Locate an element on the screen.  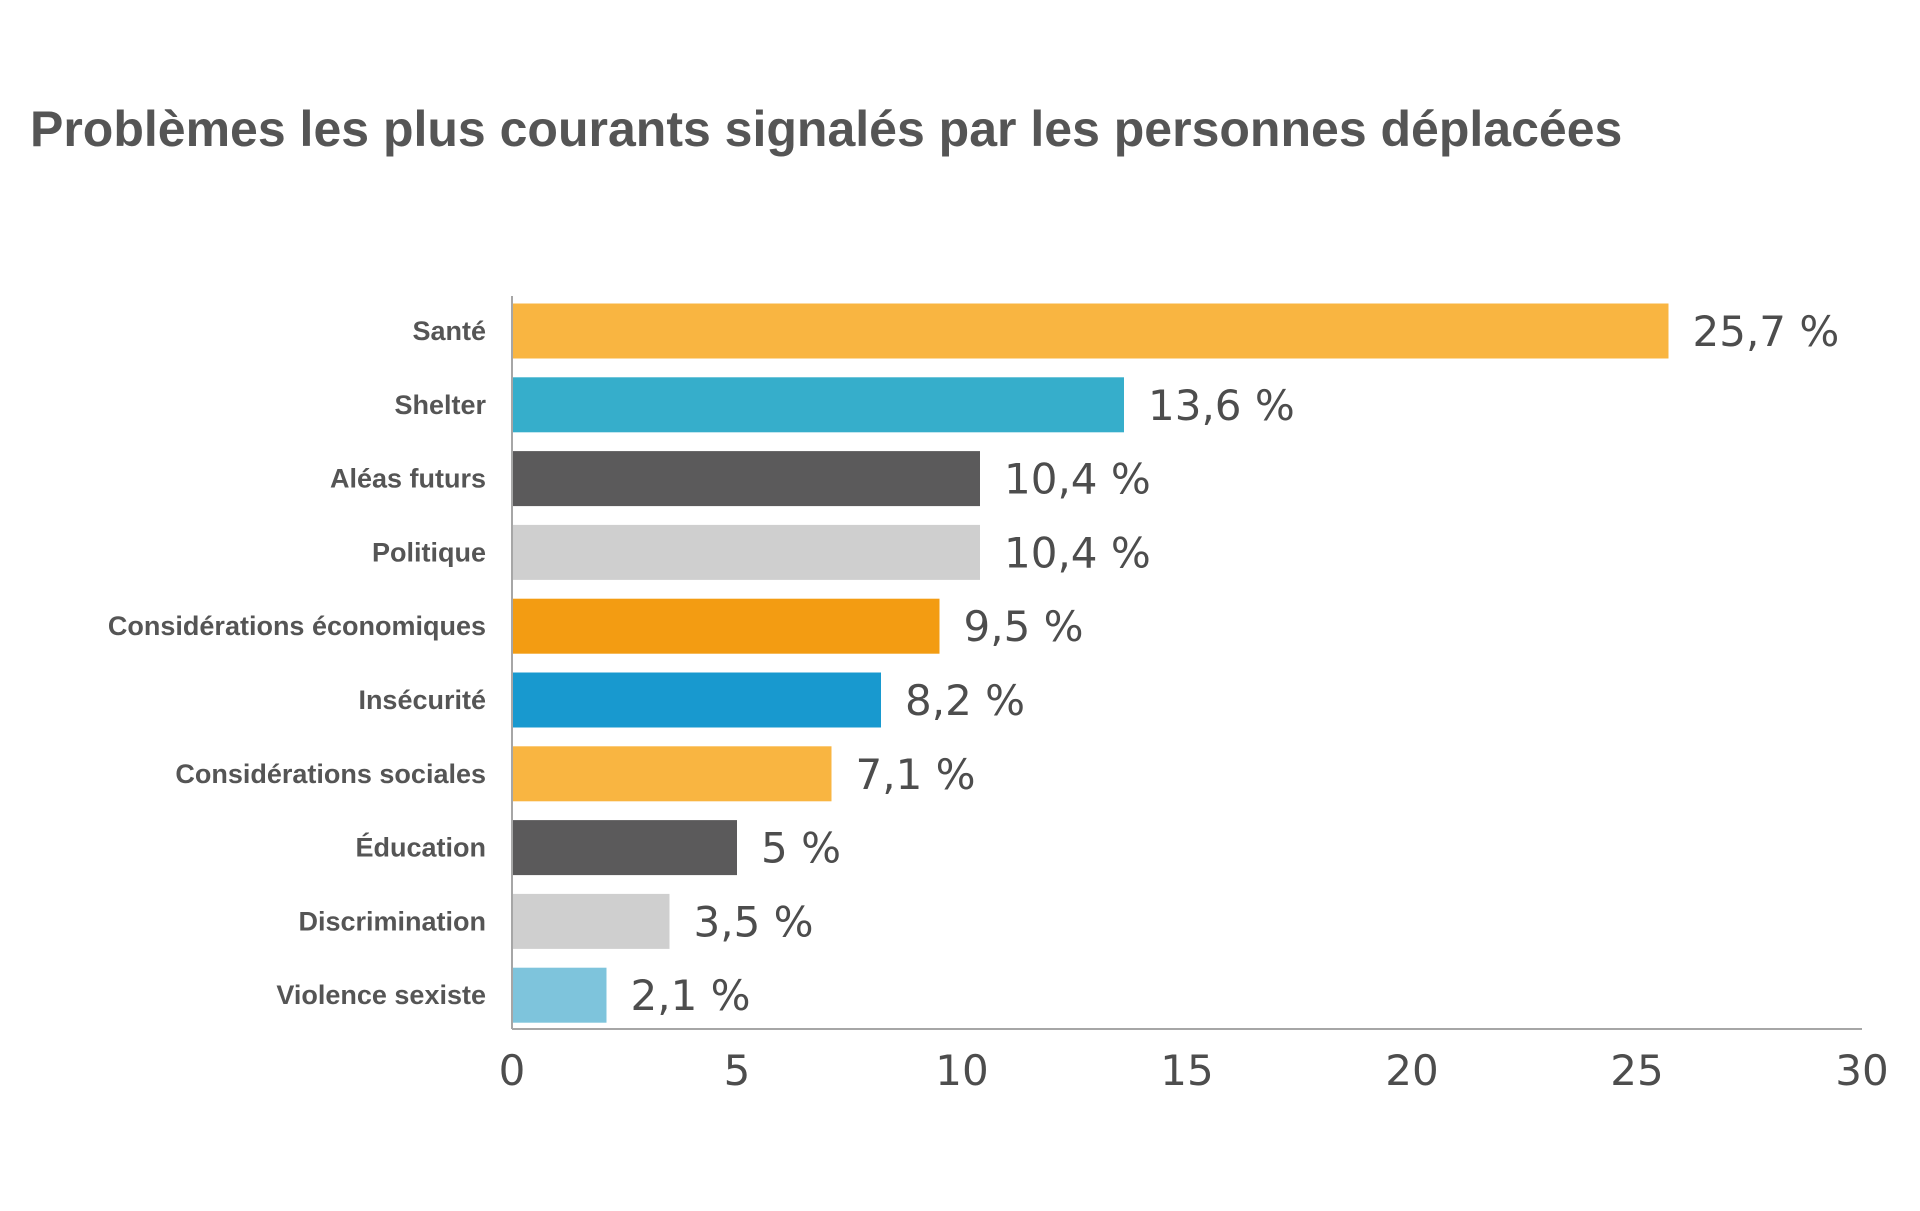
x-tick-label: 5 is located at coordinates (737, 1070).